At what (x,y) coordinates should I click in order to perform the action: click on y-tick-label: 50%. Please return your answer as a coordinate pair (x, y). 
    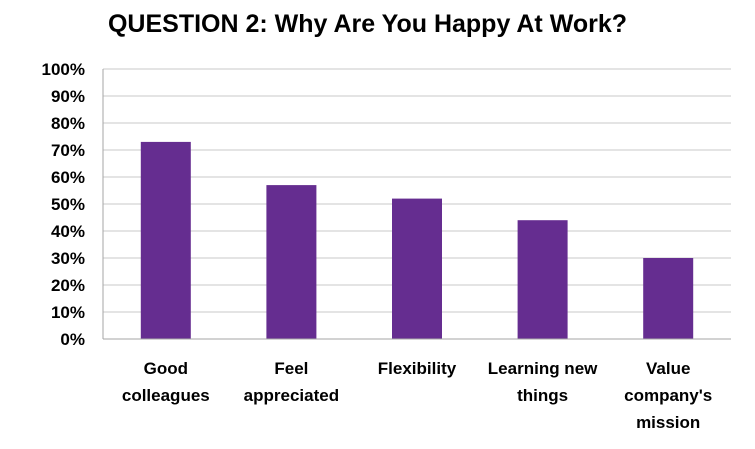
    Looking at the image, I should click on (68, 204).